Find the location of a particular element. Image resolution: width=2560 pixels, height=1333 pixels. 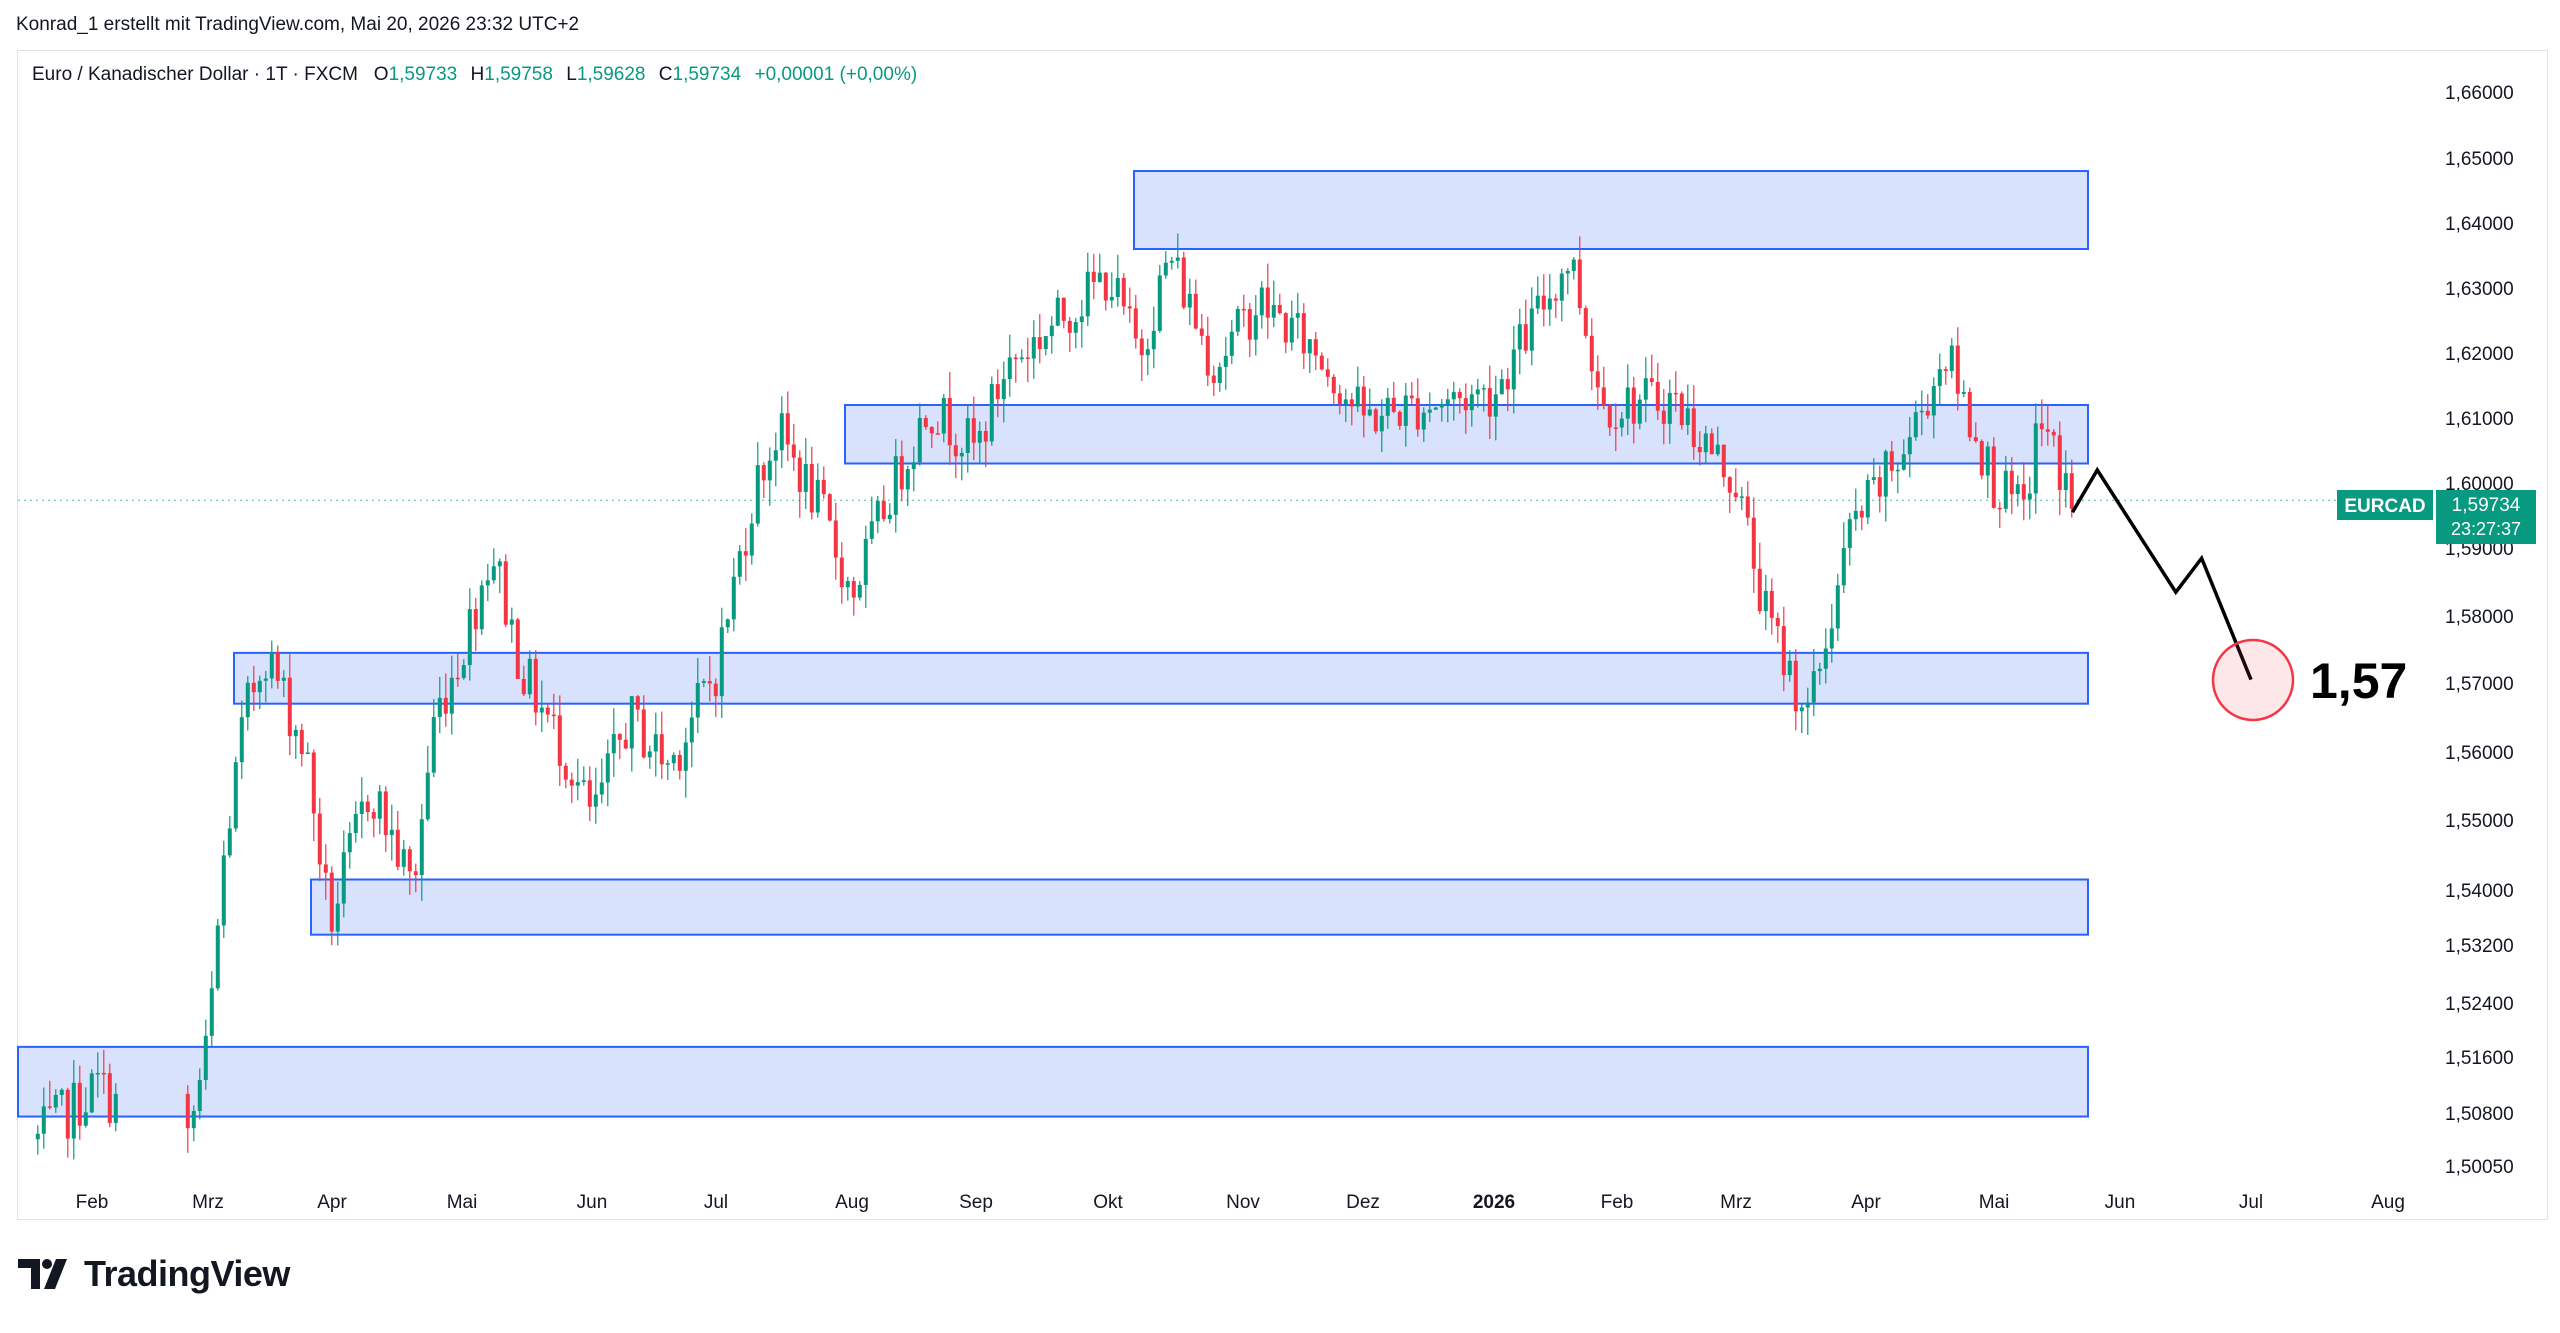

change-value: +0,00001 (+0,00%) is located at coordinates (836, 74).